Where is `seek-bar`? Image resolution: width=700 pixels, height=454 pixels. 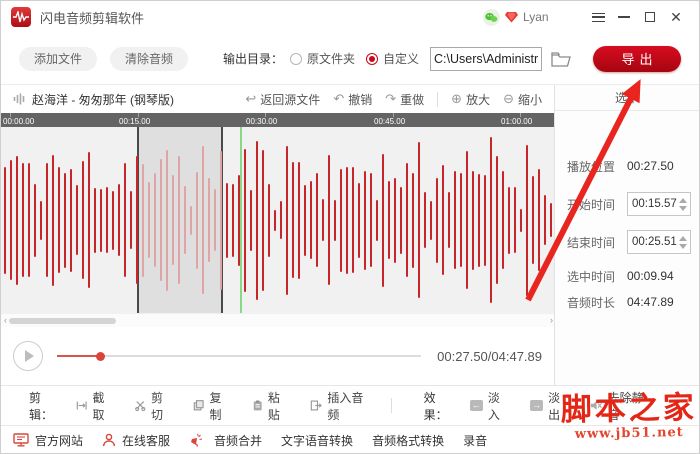 seek-bar is located at coordinates (239, 356).